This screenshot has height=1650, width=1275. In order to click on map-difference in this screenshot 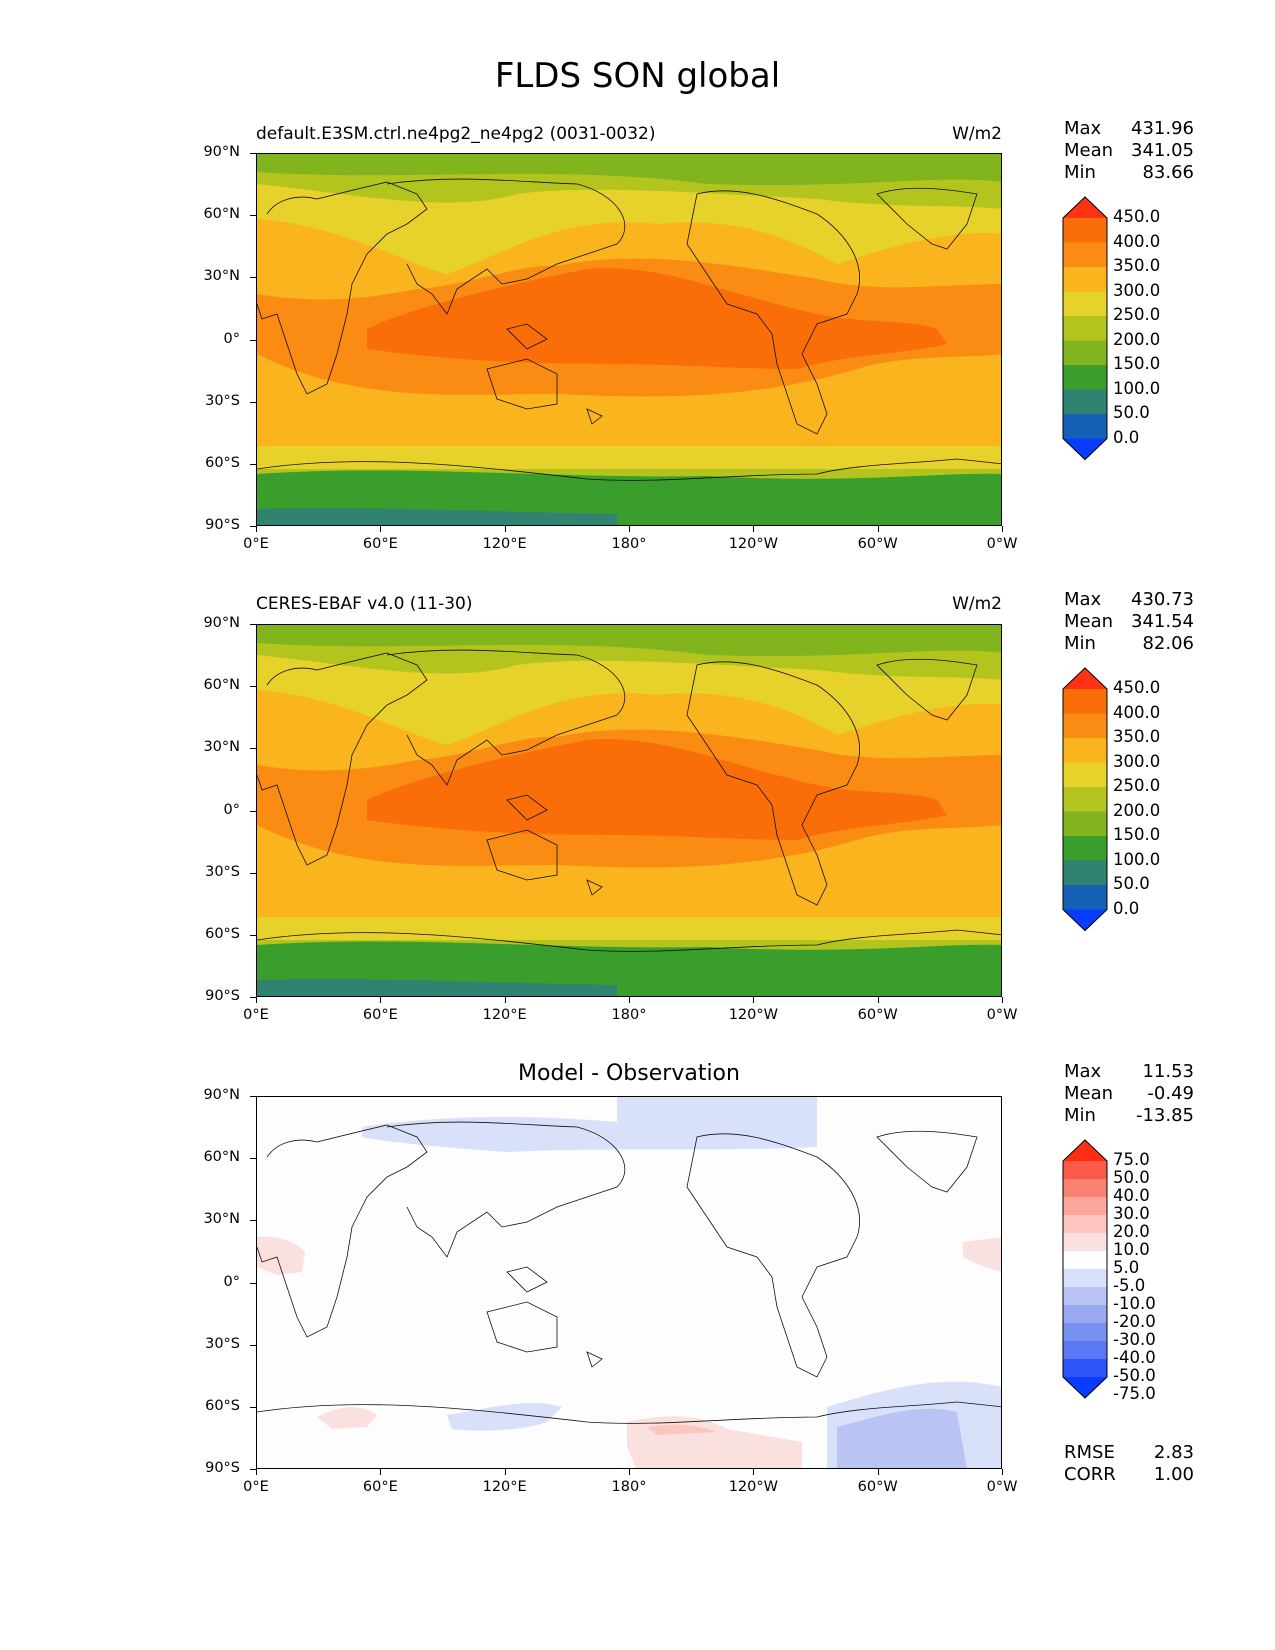, I will do `click(629, 1282)`.